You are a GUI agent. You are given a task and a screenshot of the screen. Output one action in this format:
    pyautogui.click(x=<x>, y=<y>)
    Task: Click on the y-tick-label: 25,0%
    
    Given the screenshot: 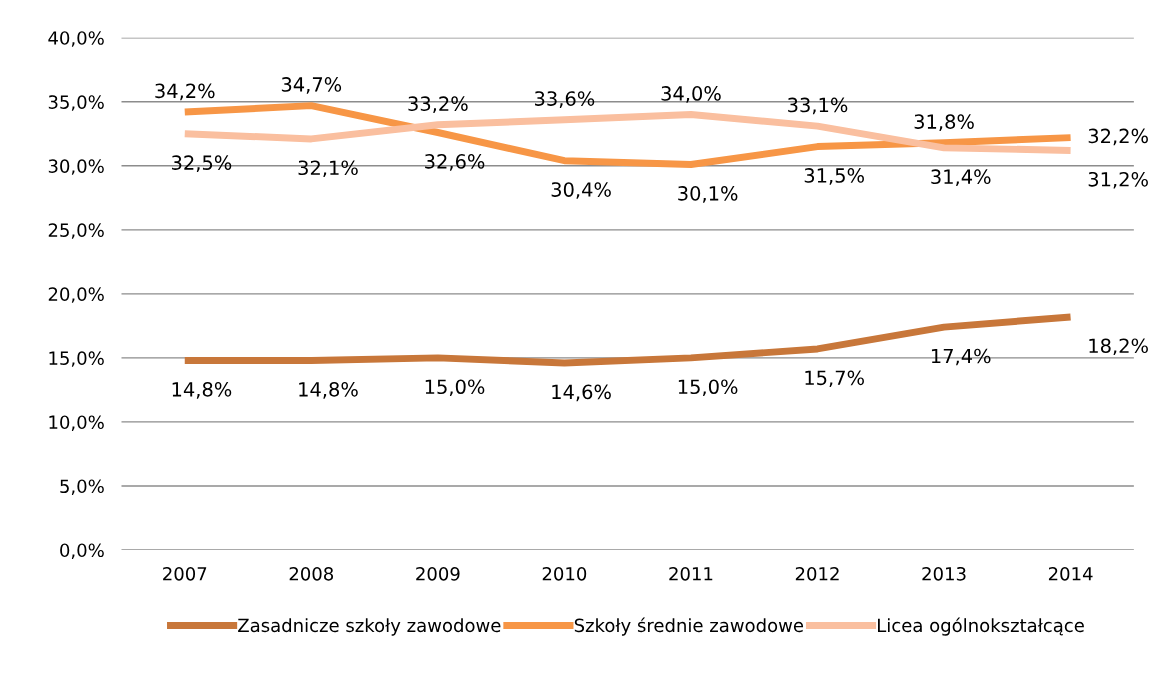 What is the action you would take?
    pyautogui.click(x=76, y=231)
    